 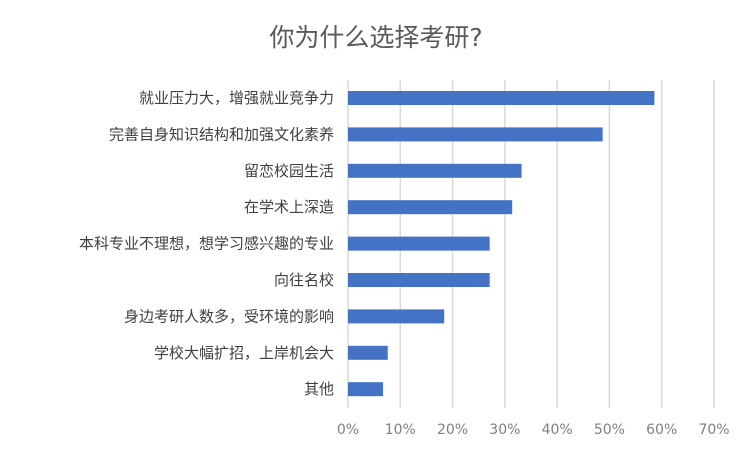 What do you see at coordinates (504, 430) in the screenshot?
I see `x-tick-label: 30%` at bounding box center [504, 430].